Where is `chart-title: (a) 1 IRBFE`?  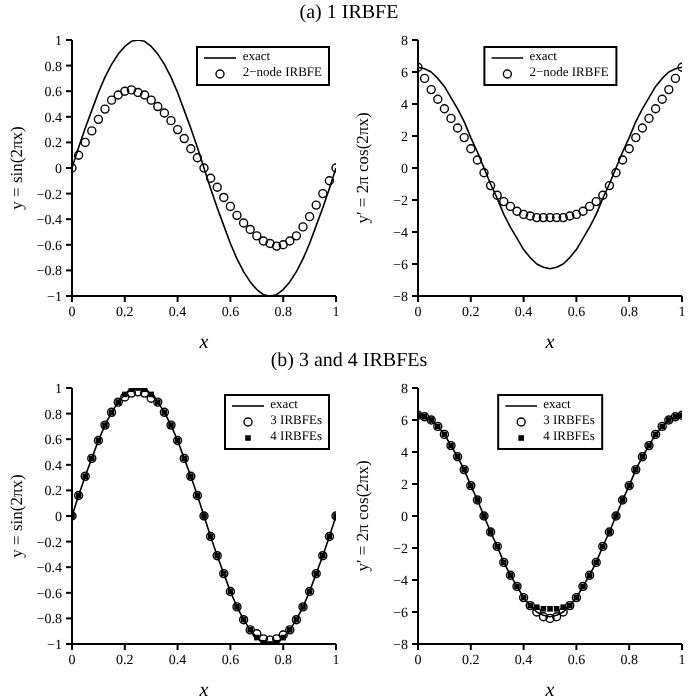 chart-title: (a) 1 IRBFE is located at coordinates (349, 14).